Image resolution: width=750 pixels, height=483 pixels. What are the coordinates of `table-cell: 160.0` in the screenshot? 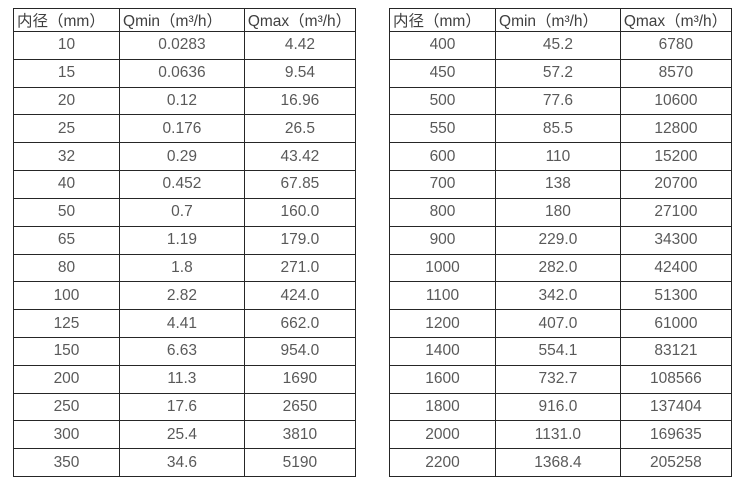 It's located at (300, 212).